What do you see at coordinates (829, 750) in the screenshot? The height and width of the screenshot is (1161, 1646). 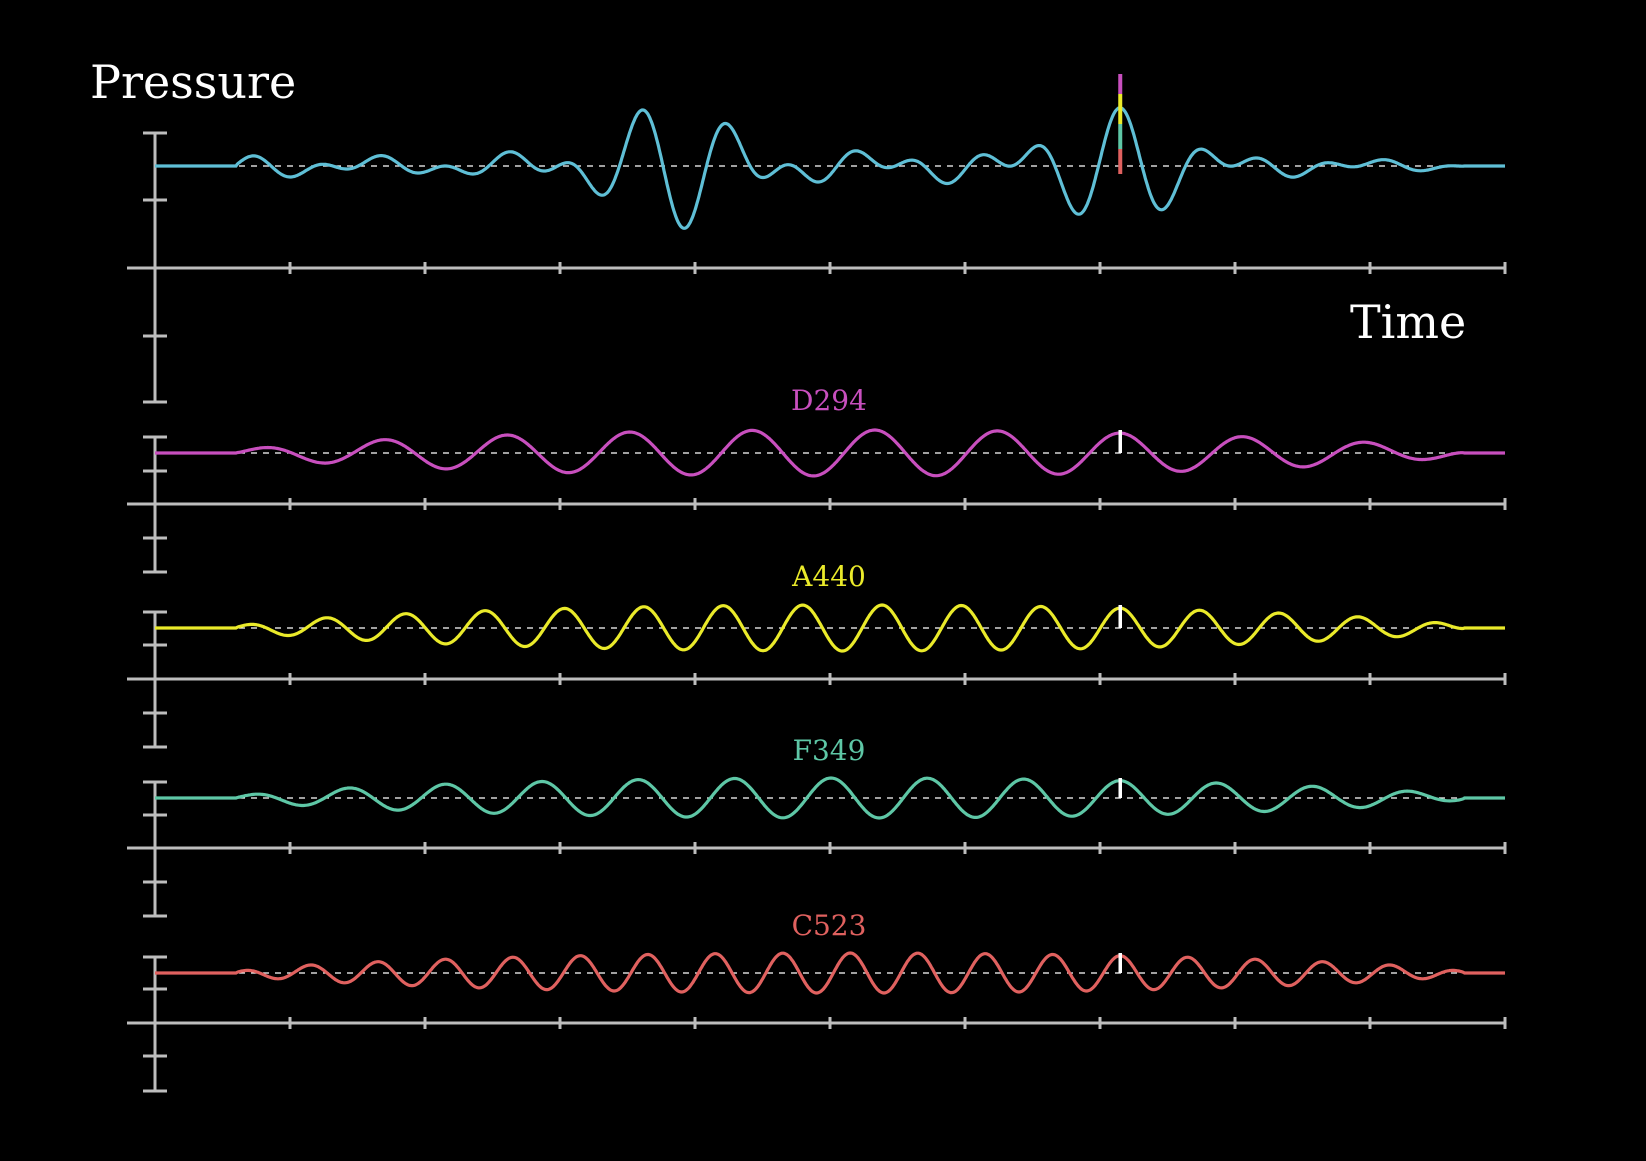 I see `series-label-f349: F349` at bounding box center [829, 750].